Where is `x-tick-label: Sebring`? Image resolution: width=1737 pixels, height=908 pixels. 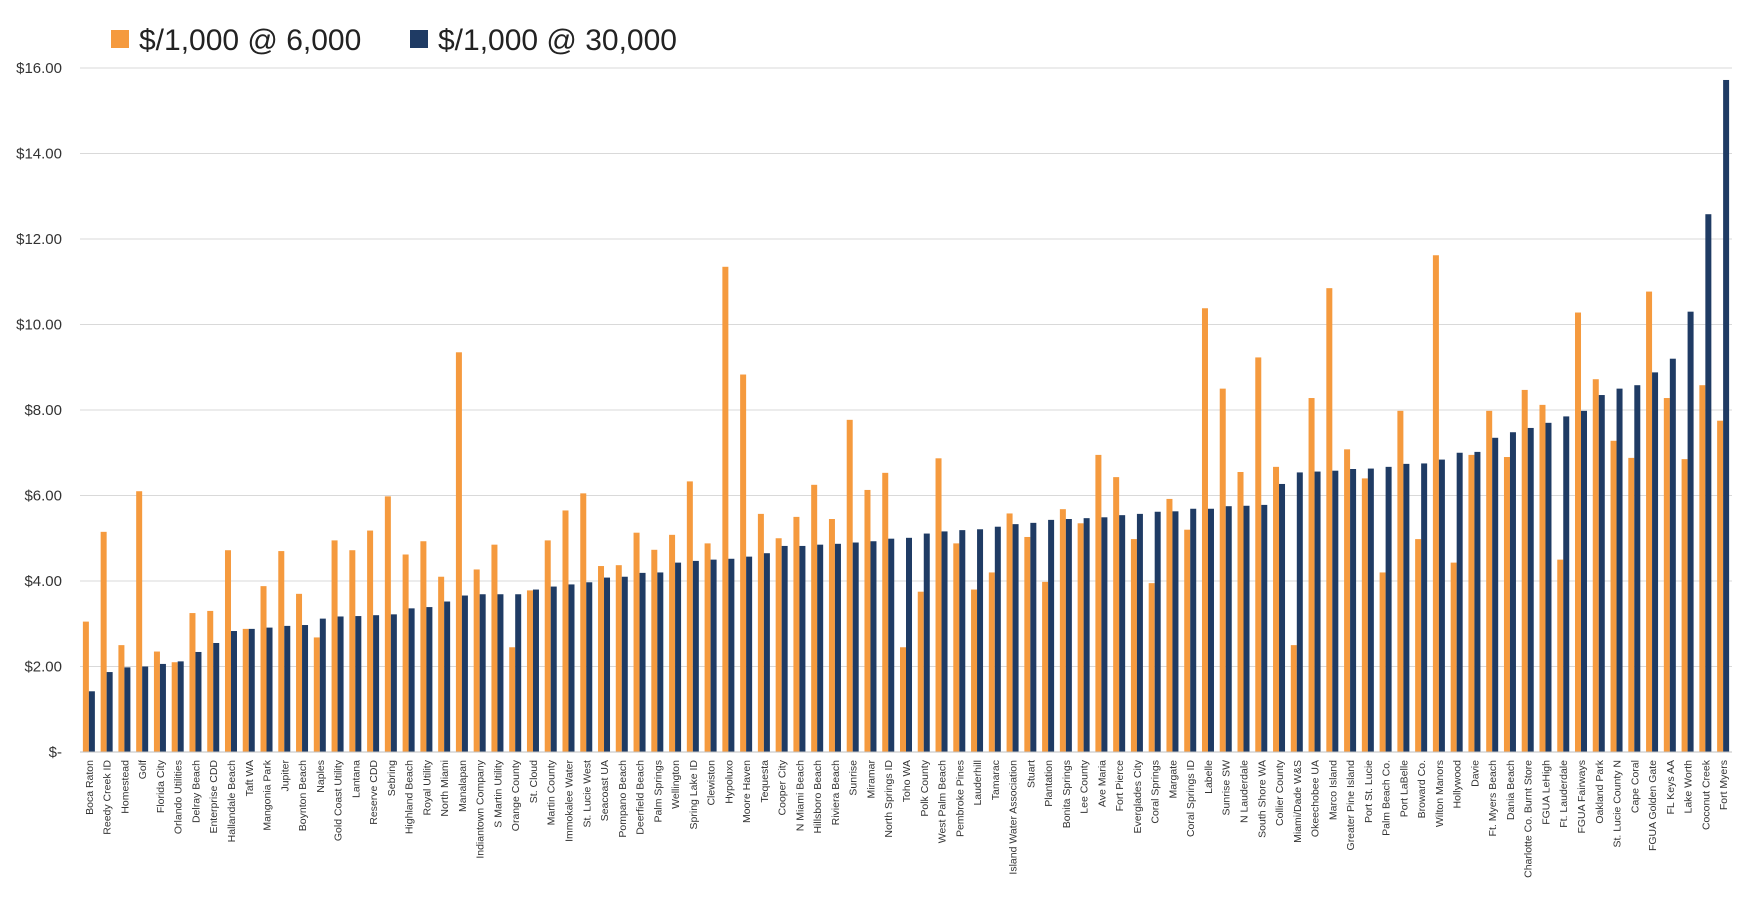 x-tick-label: Sebring is located at coordinates (392, 778).